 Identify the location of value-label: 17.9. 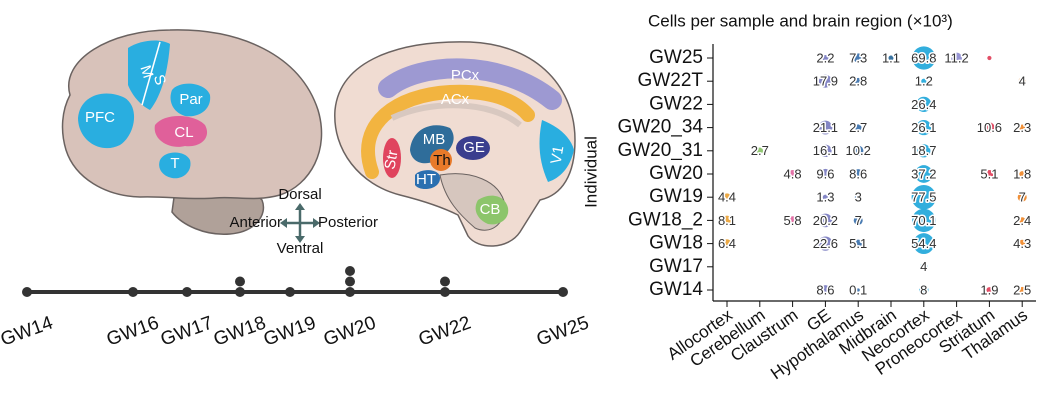
(825, 81).